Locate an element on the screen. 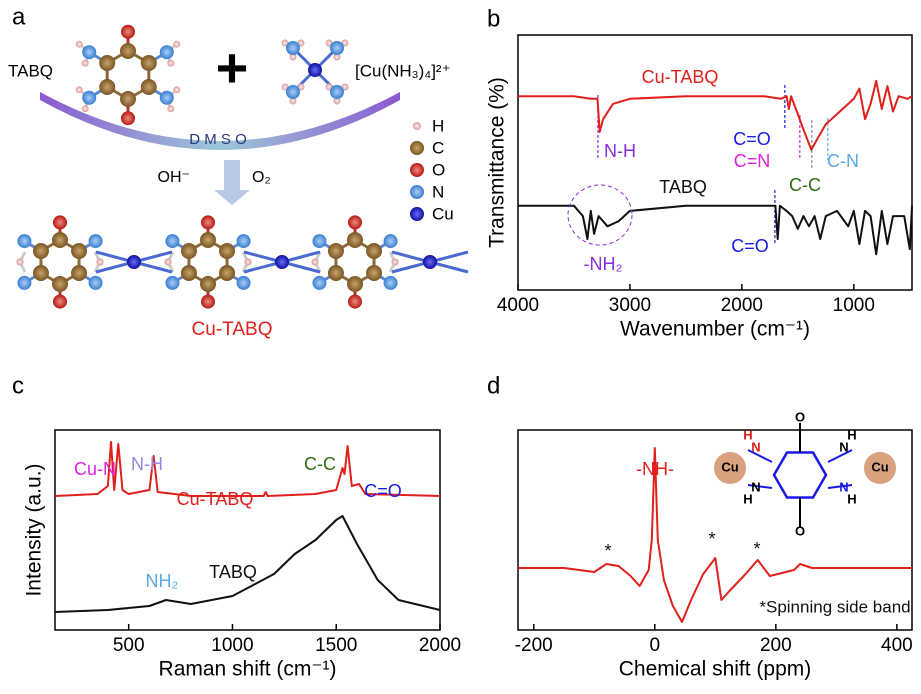 This screenshot has width=921, height=694. annotation: Cu-N is located at coordinates (95, 469).